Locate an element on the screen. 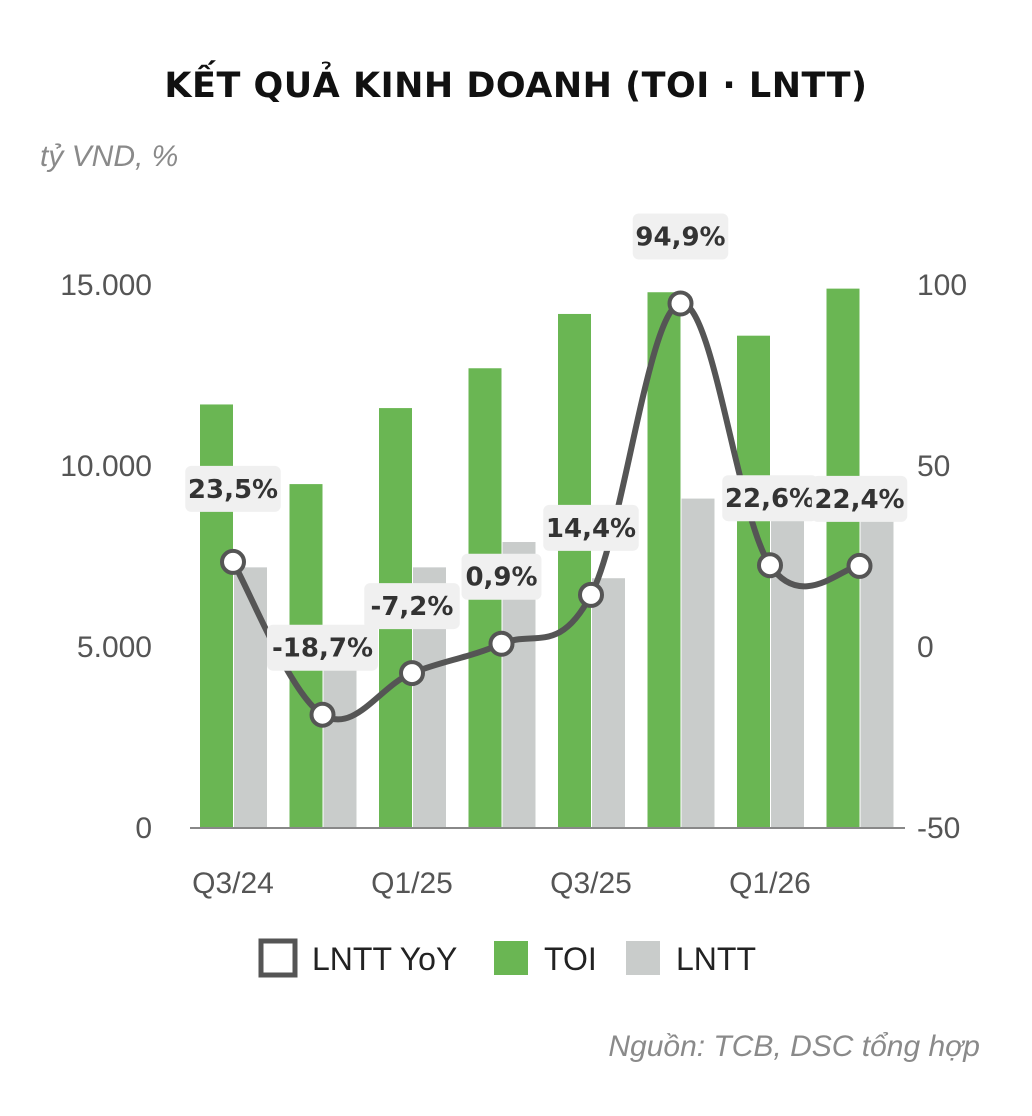 The height and width of the screenshot is (1116, 1032). yoy-label-text: 22,6% is located at coordinates (770, 499).